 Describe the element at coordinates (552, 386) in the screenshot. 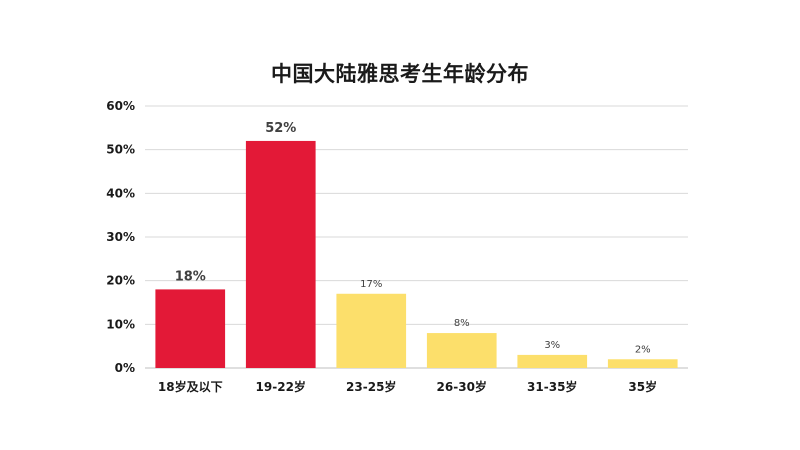

I see `x-tick-label: 31-35岁` at that location.